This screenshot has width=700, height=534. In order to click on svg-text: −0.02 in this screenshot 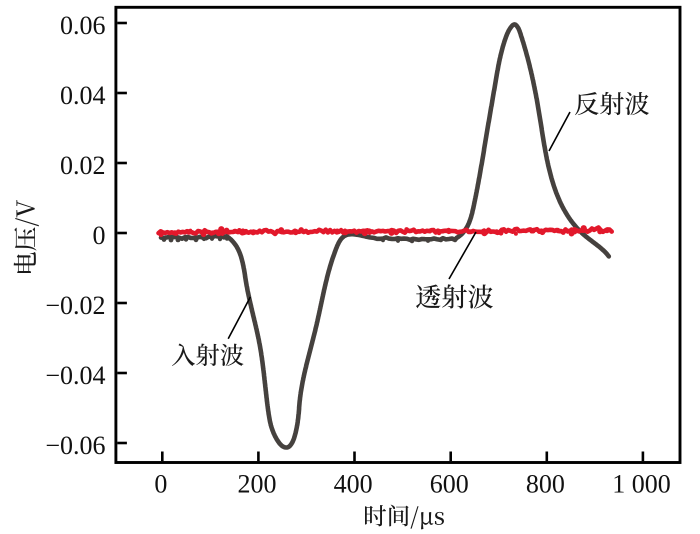, I will do `click(75, 305)`.